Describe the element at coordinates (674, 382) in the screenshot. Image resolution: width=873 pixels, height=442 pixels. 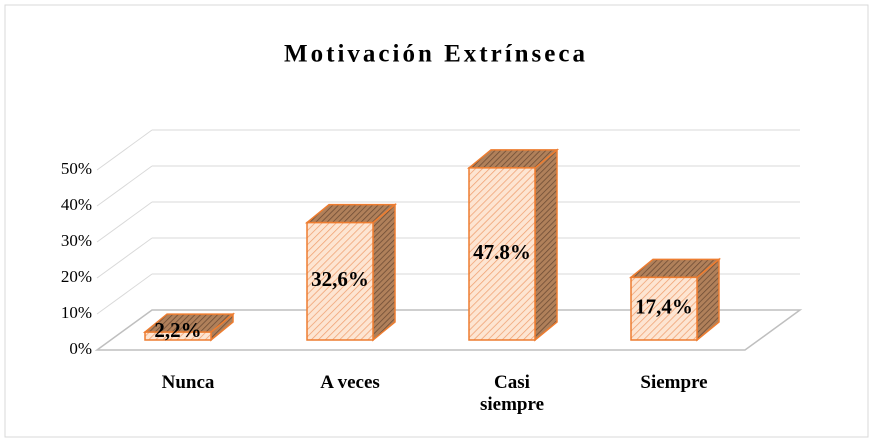
I see `x-tick-label: Siempre` at that location.